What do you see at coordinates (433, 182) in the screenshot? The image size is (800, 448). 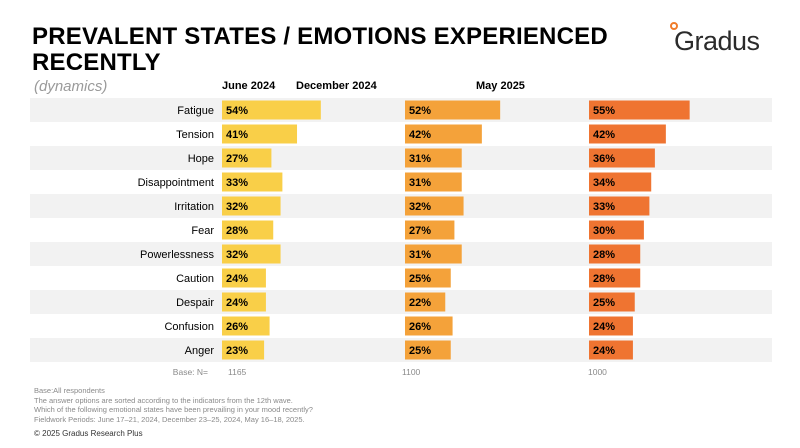 I see `bar-disappointment-december-2024` at bounding box center [433, 182].